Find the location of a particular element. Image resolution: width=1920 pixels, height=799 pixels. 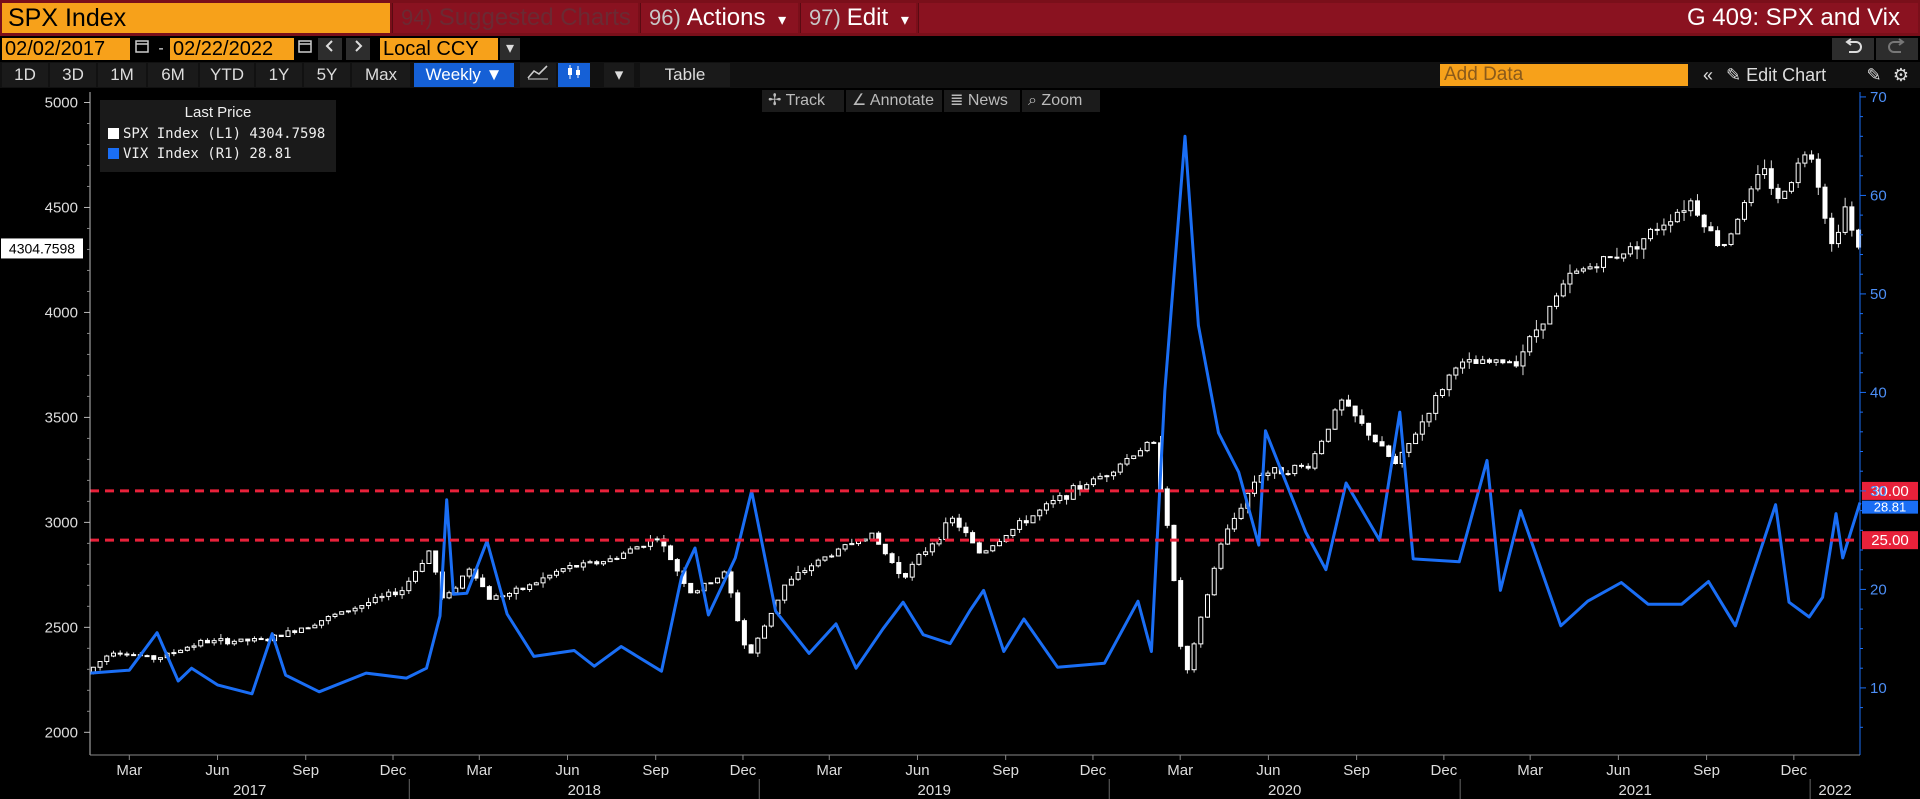

edit-chart-button: ✎ Edit Chart is located at coordinates (1796, 75).